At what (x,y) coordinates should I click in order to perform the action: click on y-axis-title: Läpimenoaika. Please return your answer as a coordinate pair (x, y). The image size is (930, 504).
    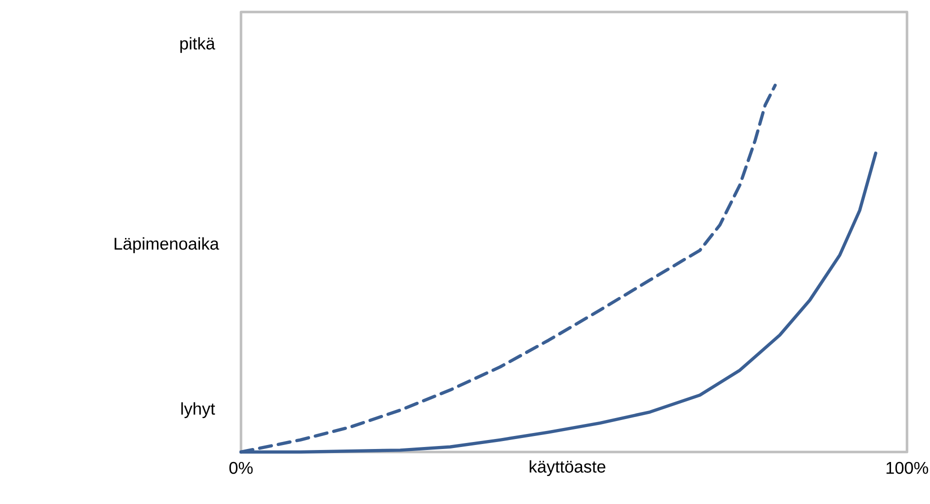
    Looking at the image, I should click on (167, 245).